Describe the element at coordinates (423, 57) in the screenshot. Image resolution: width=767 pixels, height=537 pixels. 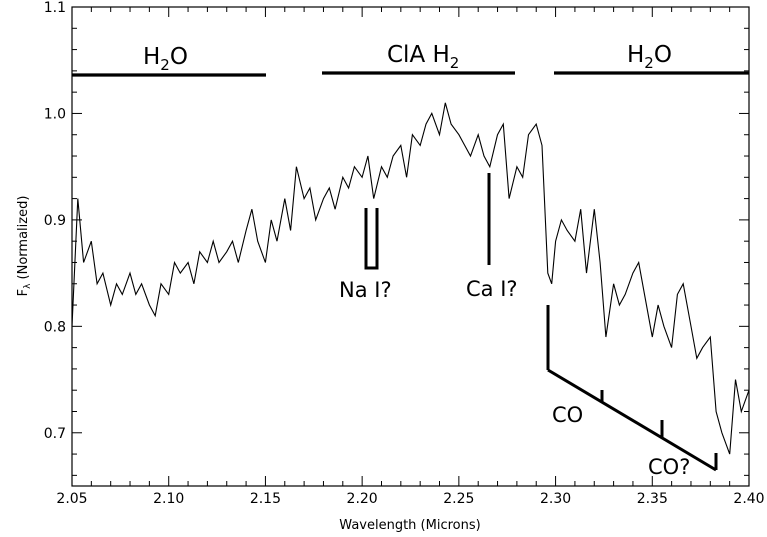
I see `band-label-cia-h2: ClA H2` at that location.